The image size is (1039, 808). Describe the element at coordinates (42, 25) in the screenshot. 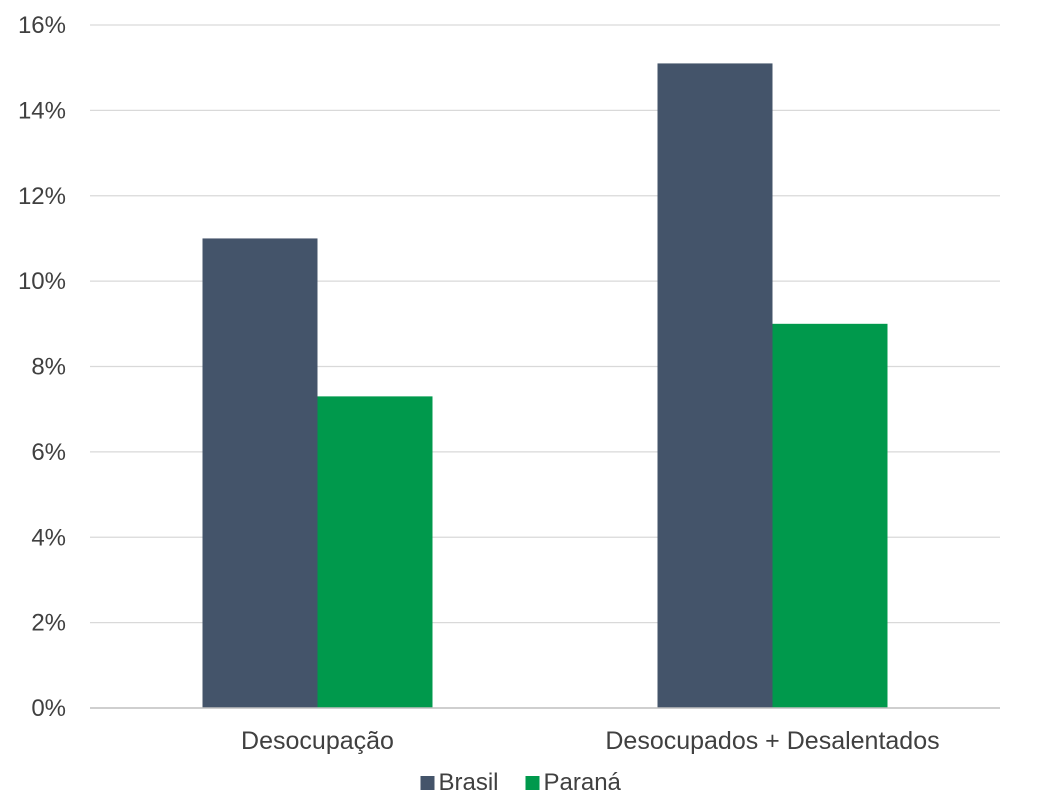

I see `y-tick-label: 16%` at that location.